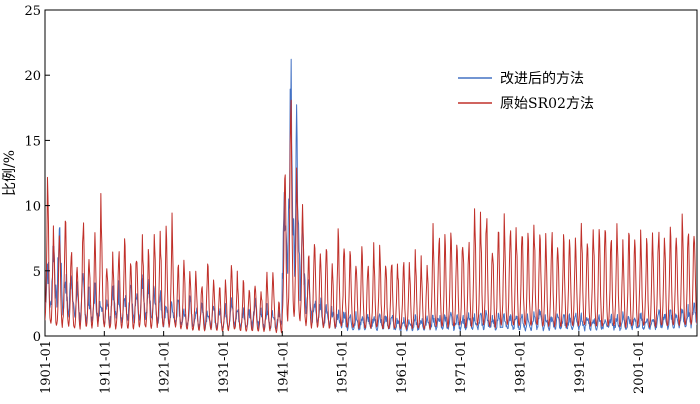  What do you see at coordinates (10, 173) in the screenshot?
I see `y-axis-title: 比例/%` at bounding box center [10, 173].